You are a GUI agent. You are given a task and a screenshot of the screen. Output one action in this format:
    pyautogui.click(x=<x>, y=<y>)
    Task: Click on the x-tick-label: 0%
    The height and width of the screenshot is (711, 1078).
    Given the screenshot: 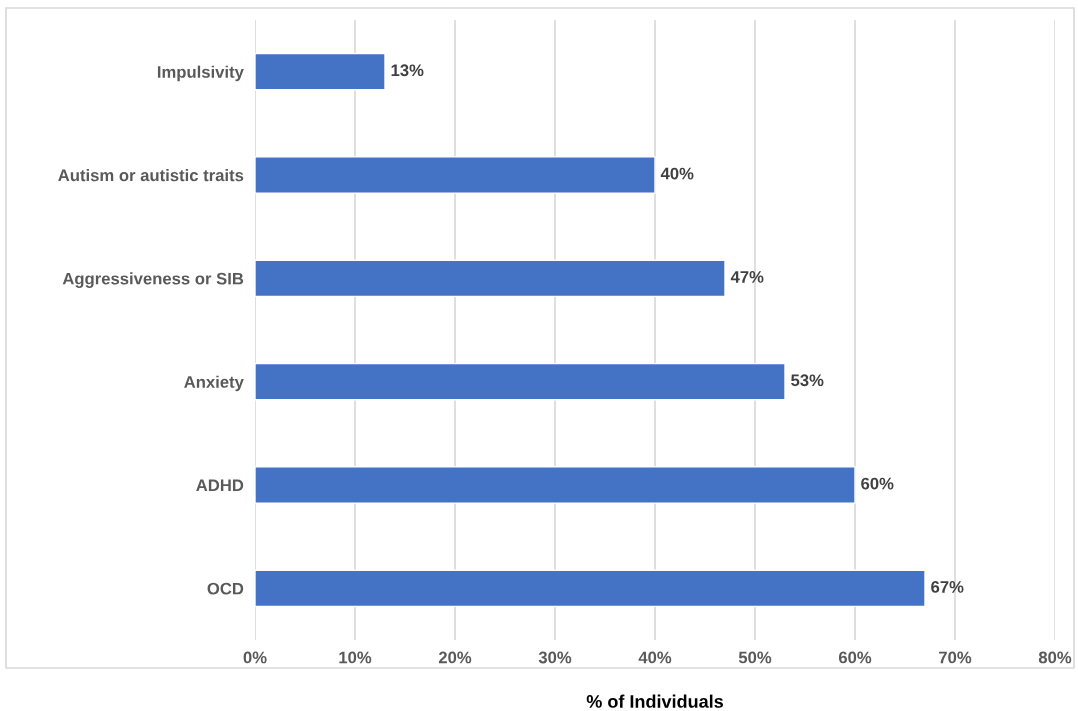 What is the action you would take?
    pyautogui.click(x=255, y=657)
    